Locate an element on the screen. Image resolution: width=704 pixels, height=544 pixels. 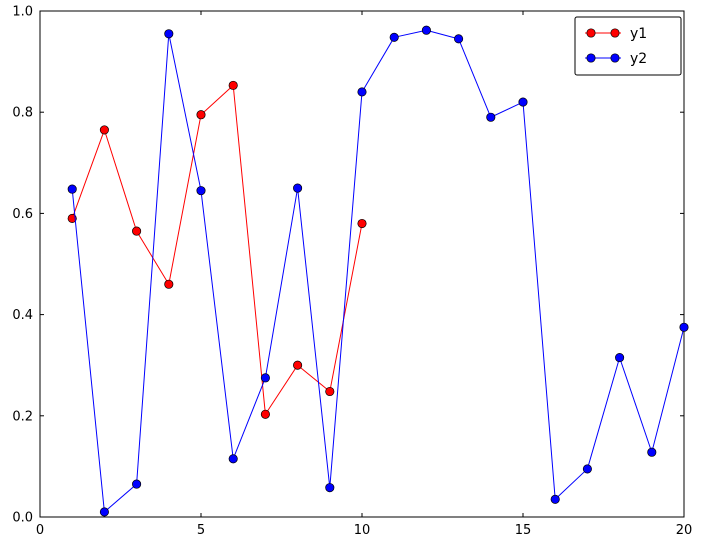
legend-item-y1: y1 is located at coordinates (616, 34).